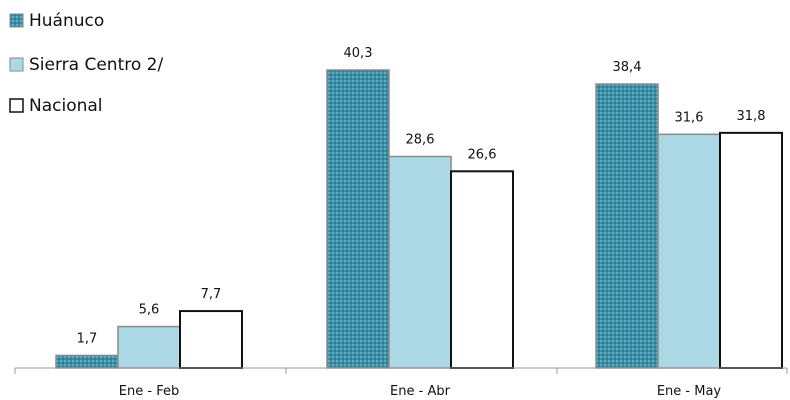 The width and height of the screenshot is (790, 400). What do you see at coordinates (751, 116) in the screenshot?
I see `data-label-3-3: 31,8` at bounding box center [751, 116].